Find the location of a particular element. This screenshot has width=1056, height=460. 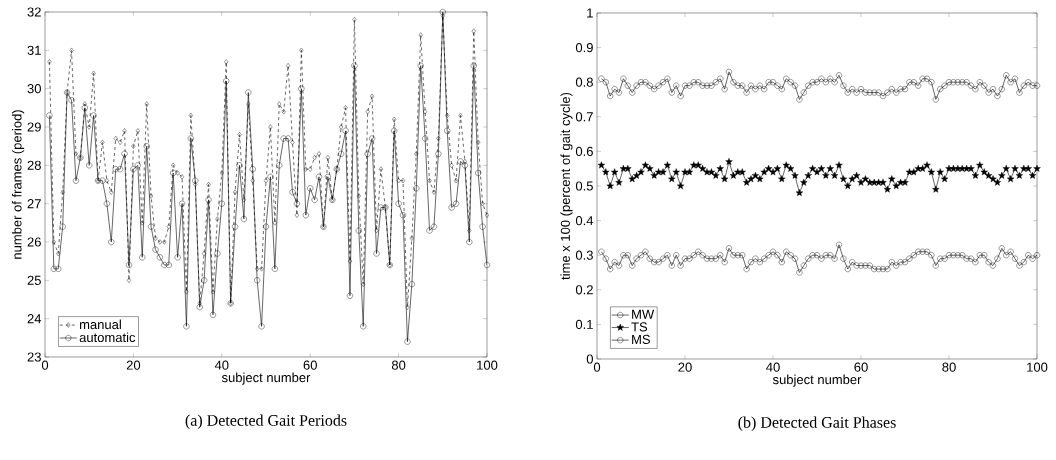

legend-label: TS is located at coordinates (639, 327).